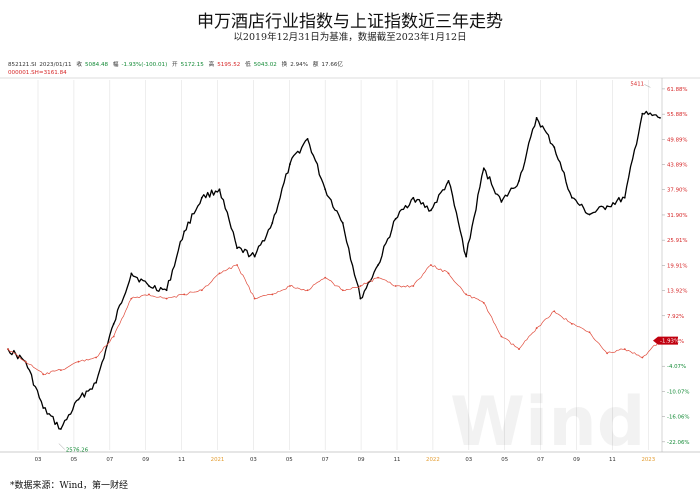  What do you see at coordinates (676, 367) in the screenshot?
I see `y-tick-label: -4.07%` at bounding box center [676, 367].